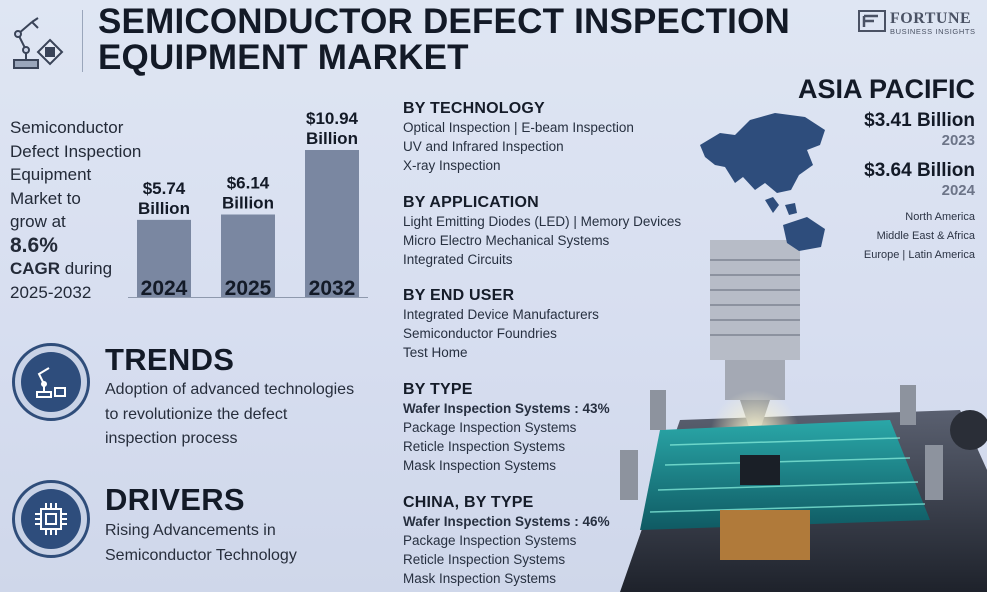  I want to click on brand-logo: FORTUNE BUSINESS INSIGHTS, so click(919, 24).